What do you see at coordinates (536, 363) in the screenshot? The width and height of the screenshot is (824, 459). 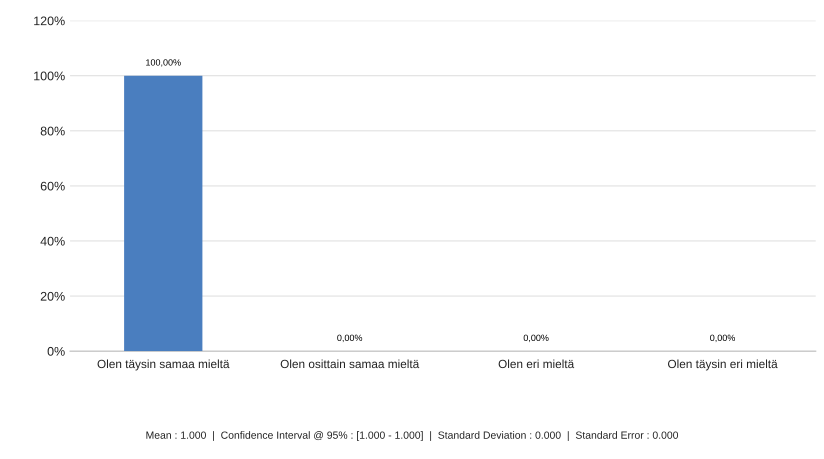 I see `x-tick-label: Olen eri mieltä` at bounding box center [536, 363].